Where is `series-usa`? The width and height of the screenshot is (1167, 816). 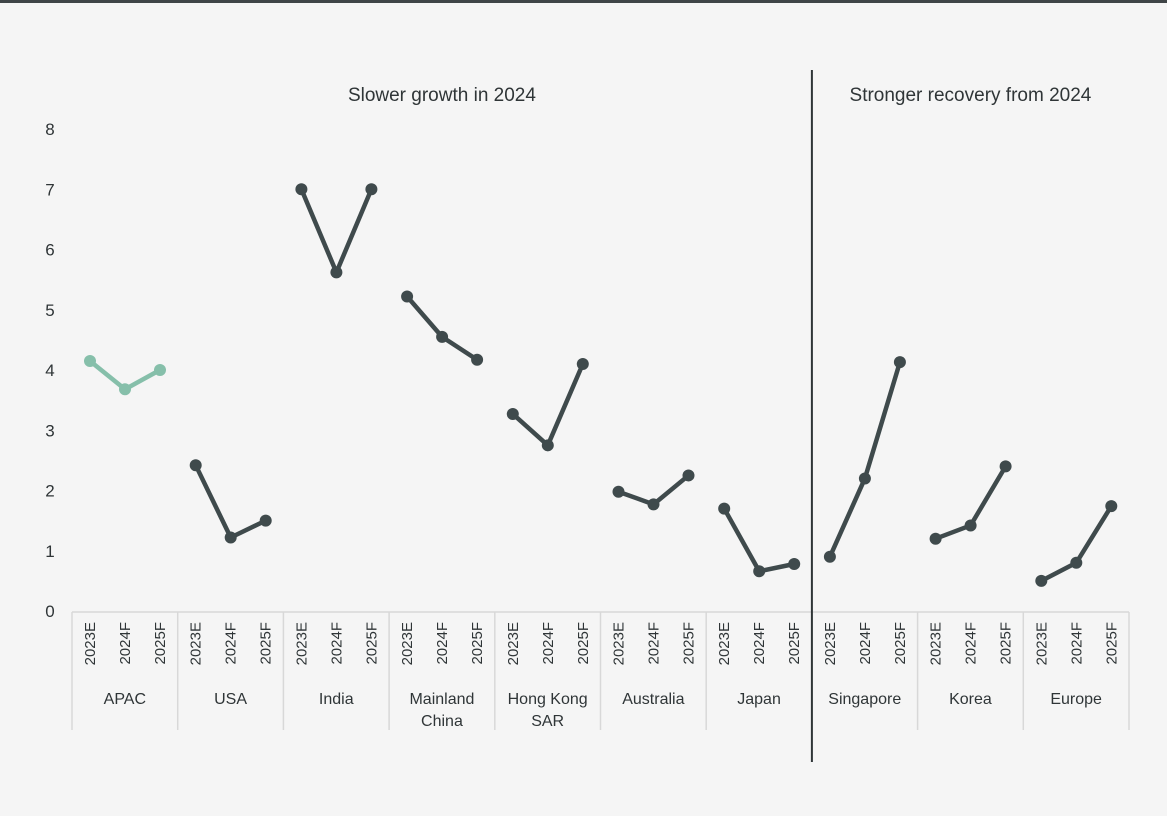 series-usa is located at coordinates (230, 501).